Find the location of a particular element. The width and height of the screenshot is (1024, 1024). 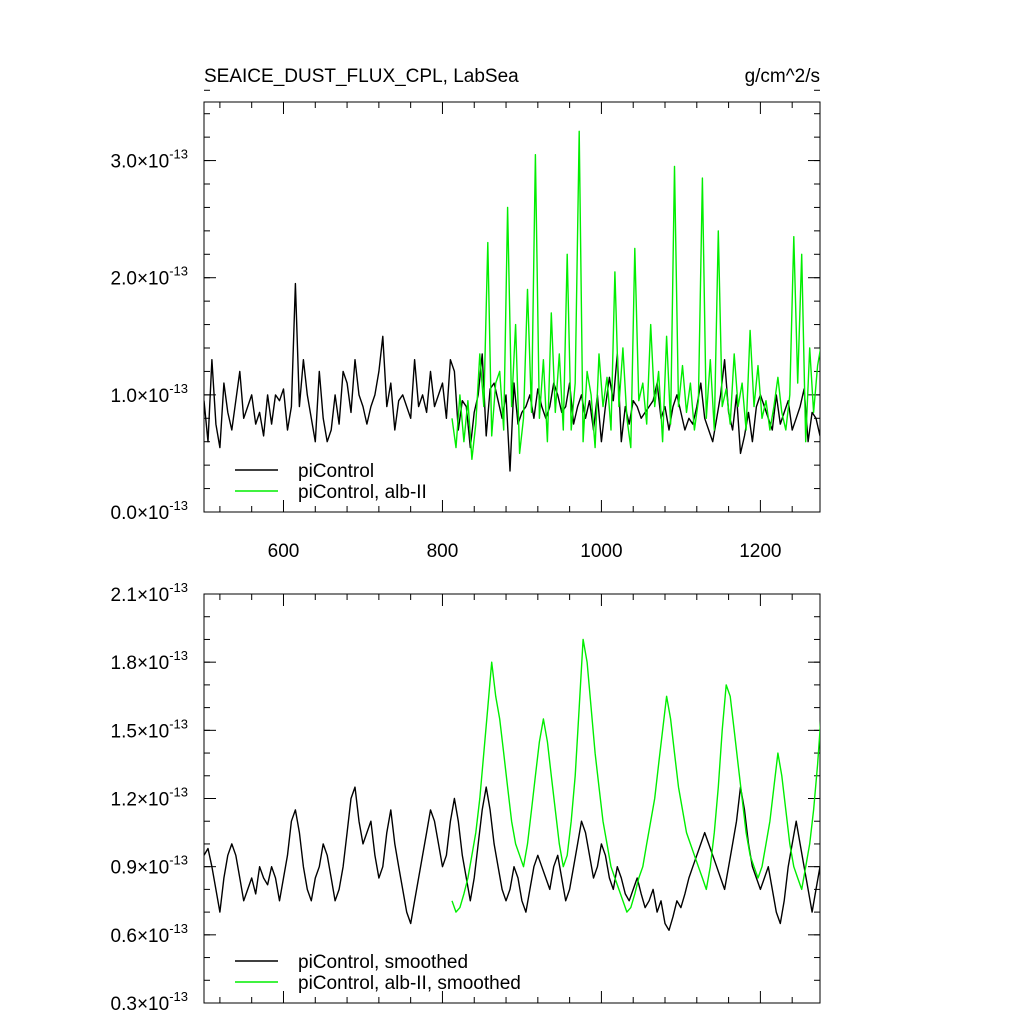

y-tick-label: 0.6×10⁻¹³ is located at coordinates (149, 934).